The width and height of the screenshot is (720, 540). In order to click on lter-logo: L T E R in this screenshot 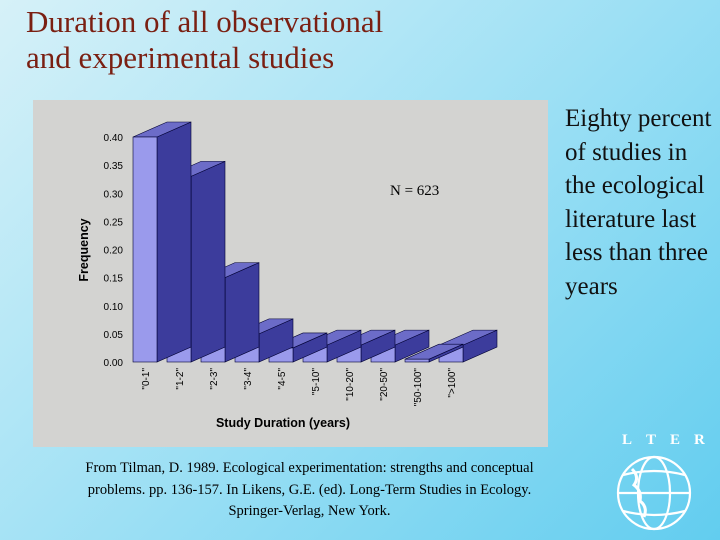, I will do `click(660, 481)`.